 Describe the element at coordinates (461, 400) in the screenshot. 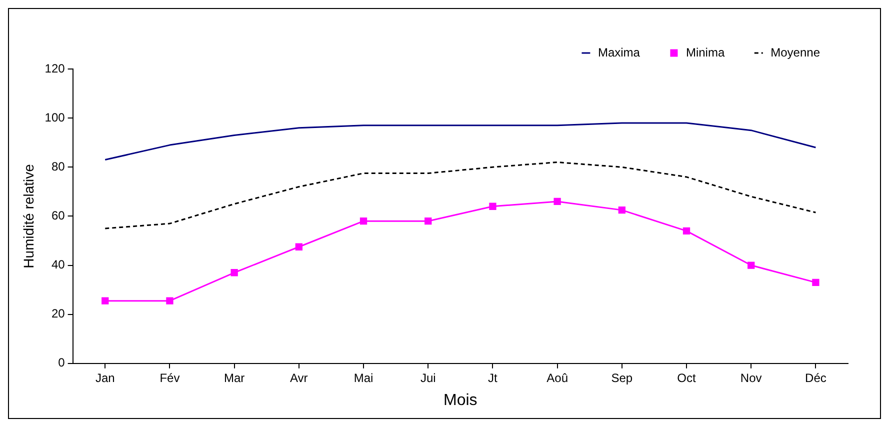

I see `x-axis-title: Mois` at that location.